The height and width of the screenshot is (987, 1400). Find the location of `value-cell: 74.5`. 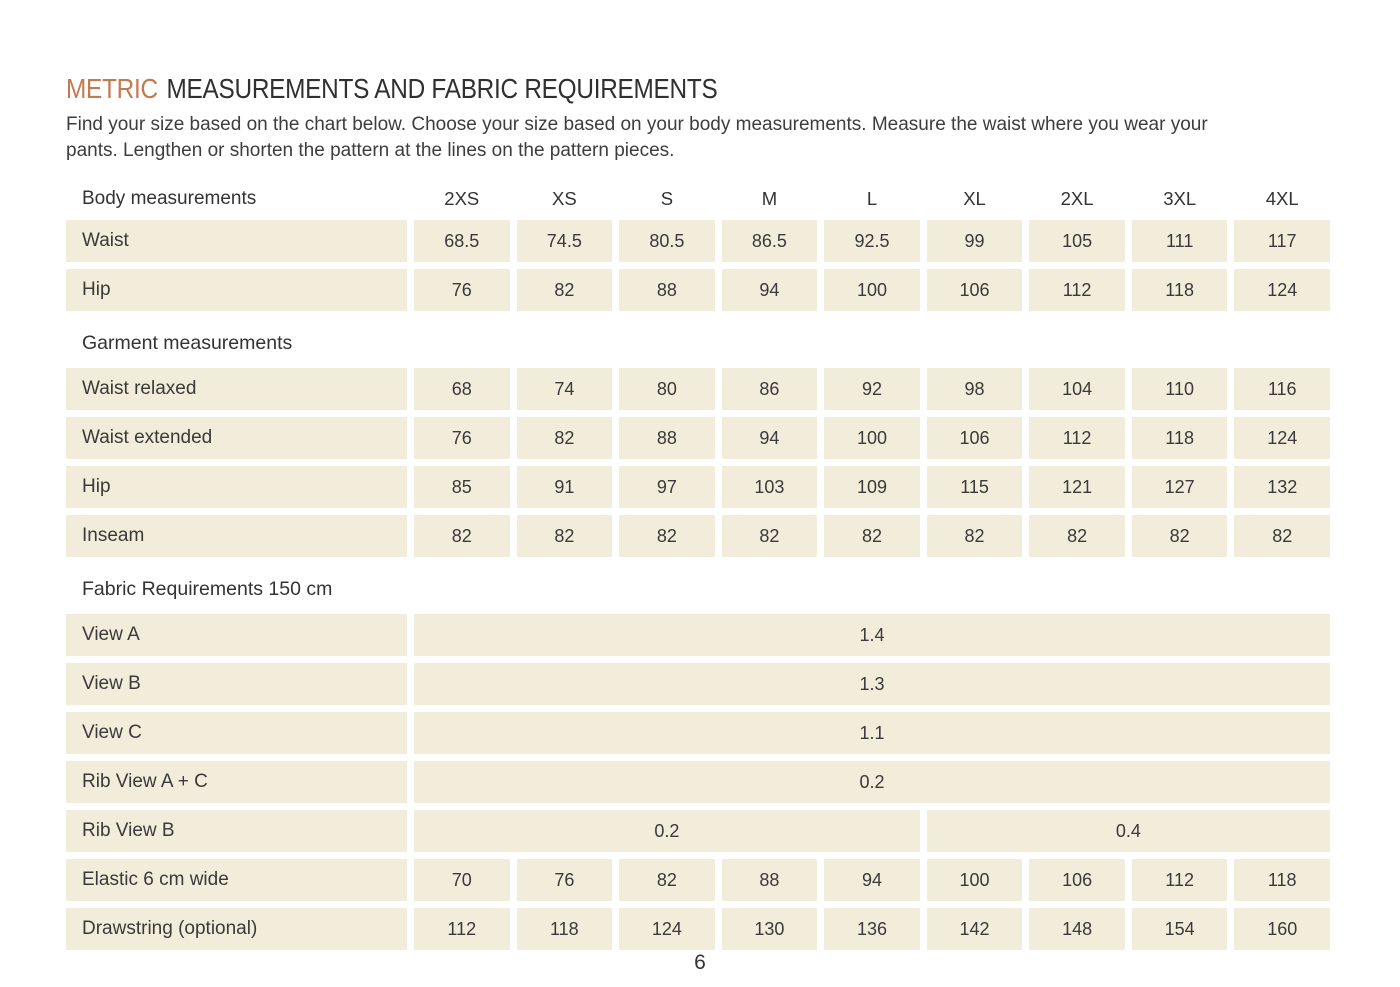

value-cell: 74.5 is located at coordinates (564, 241).